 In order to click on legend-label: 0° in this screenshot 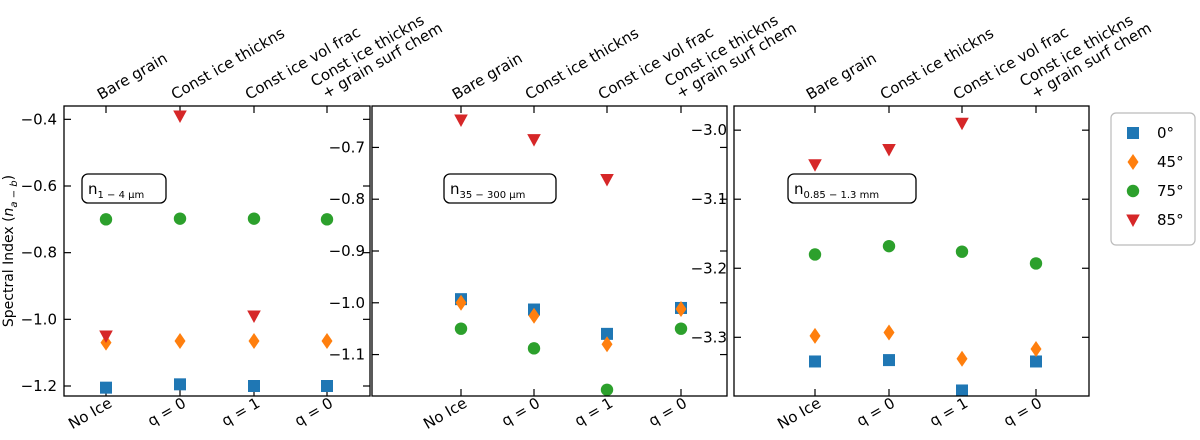, I will do `click(1165, 133)`.